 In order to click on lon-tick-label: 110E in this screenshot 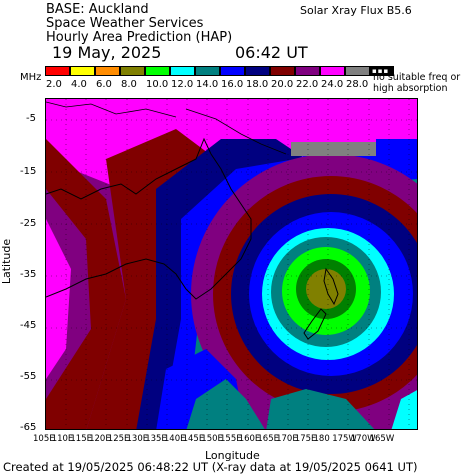, I will do `click(62, 439)`.